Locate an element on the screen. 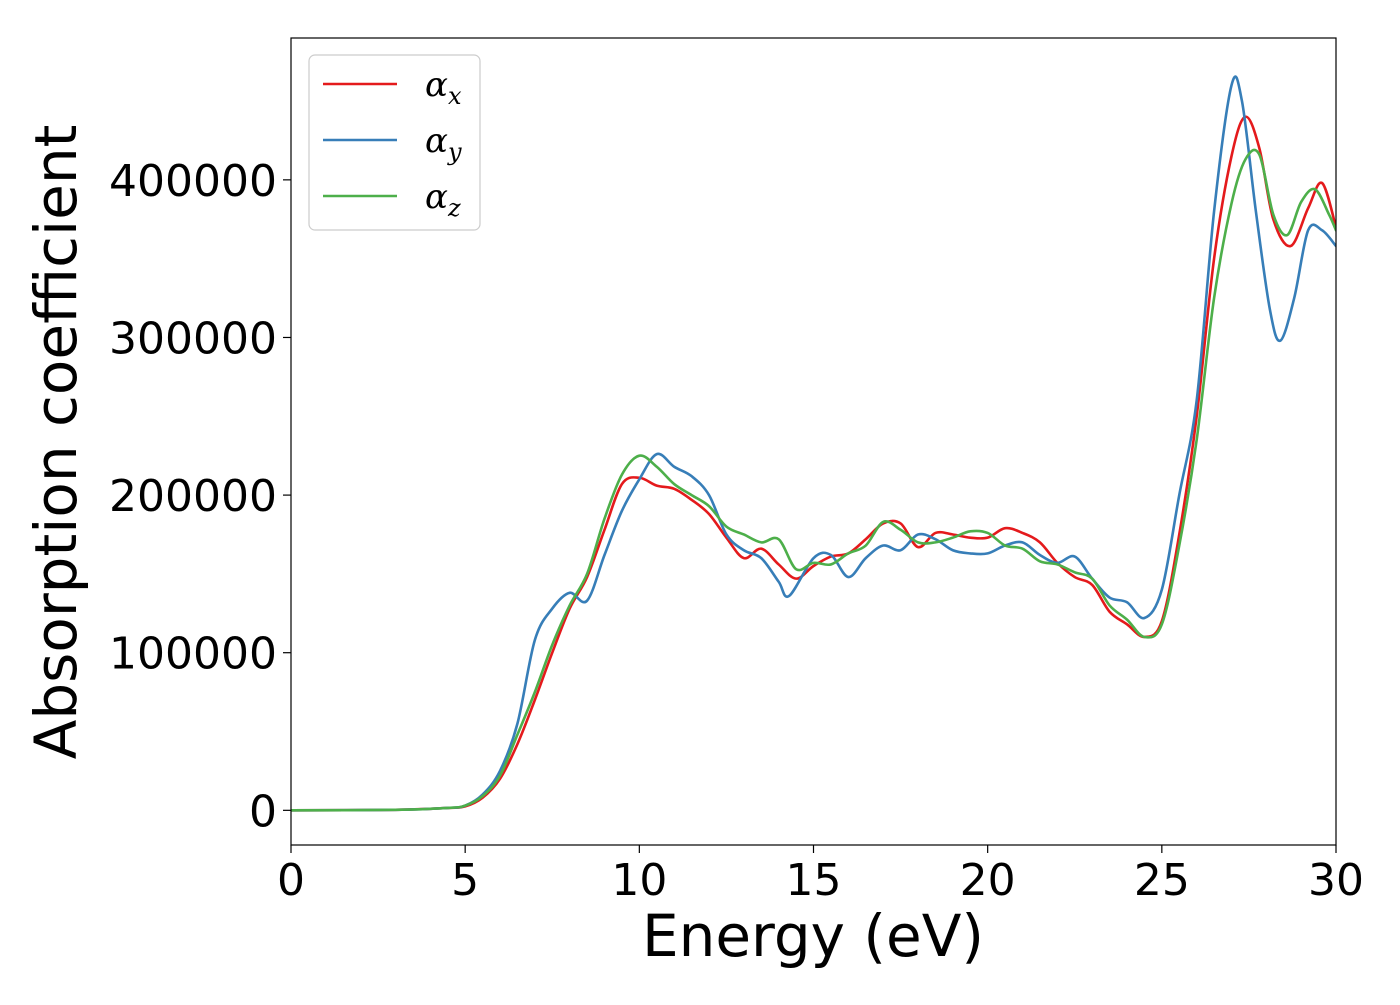 This screenshot has width=1400, height=1005. y-tick-label: 400000 is located at coordinates (193, 181).